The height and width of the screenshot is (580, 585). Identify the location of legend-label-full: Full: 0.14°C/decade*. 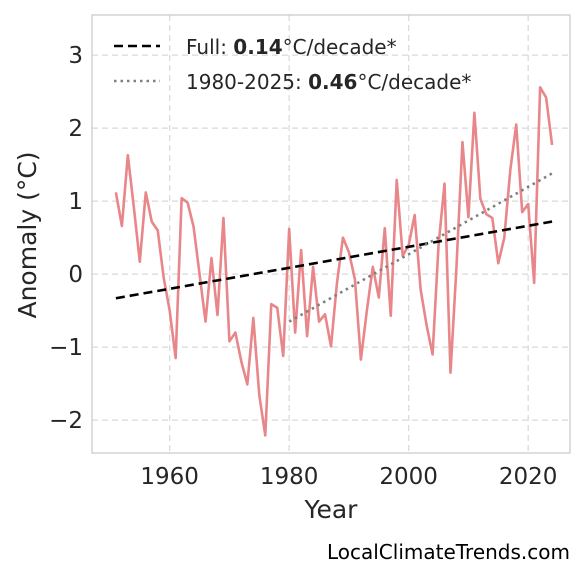
(291, 47).